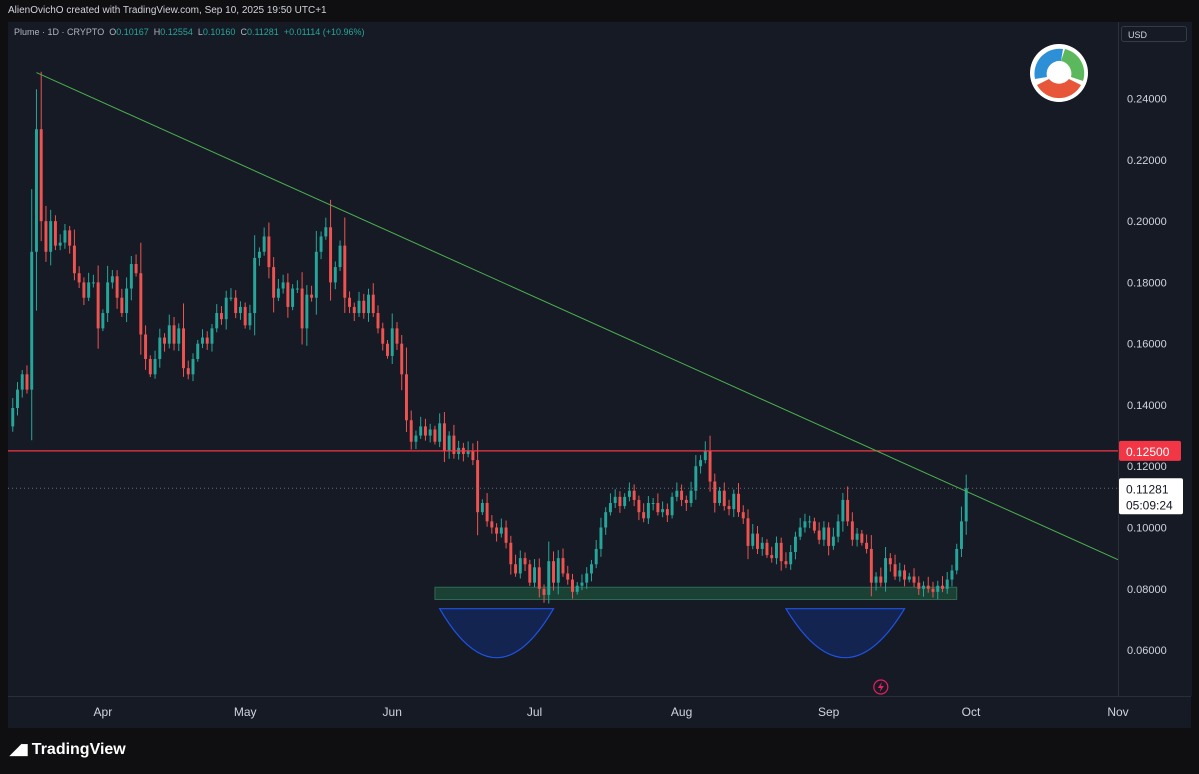 The image size is (1199, 774). Describe the element at coordinates (1147, 651) in the screenshot. I see `price-tick-label: 0.06000` at that location.